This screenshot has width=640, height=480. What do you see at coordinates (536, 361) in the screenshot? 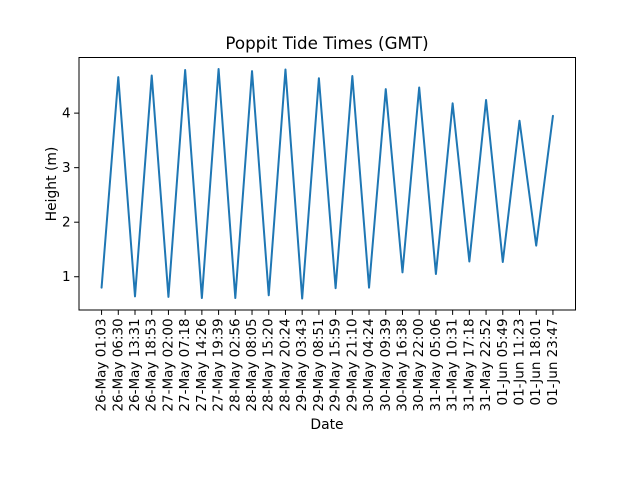
I see `x-tick-label: 01-Jun 18:01` at bounding box center [536, 361].